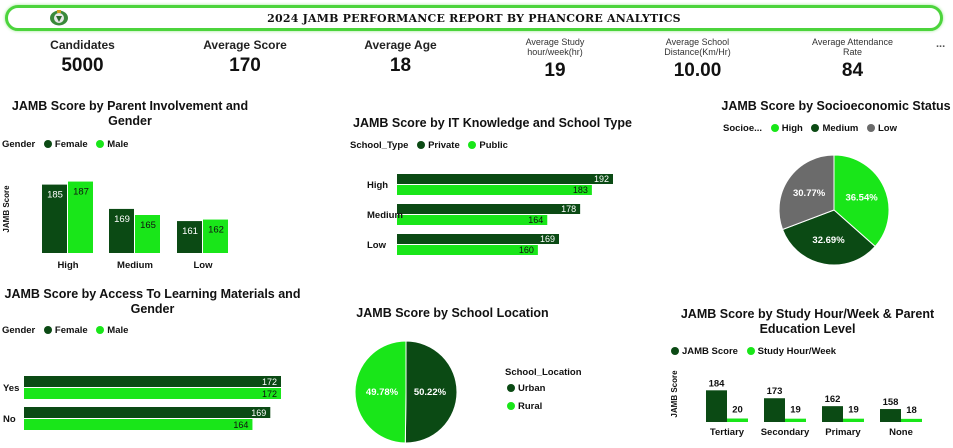 The height and width of the screenshot is (448, 953). Describe the element at coordinates (555, 59) in the screenshot. I see `kpi-average-study-hours: Average Study hour/week(hr) 19` at that location.